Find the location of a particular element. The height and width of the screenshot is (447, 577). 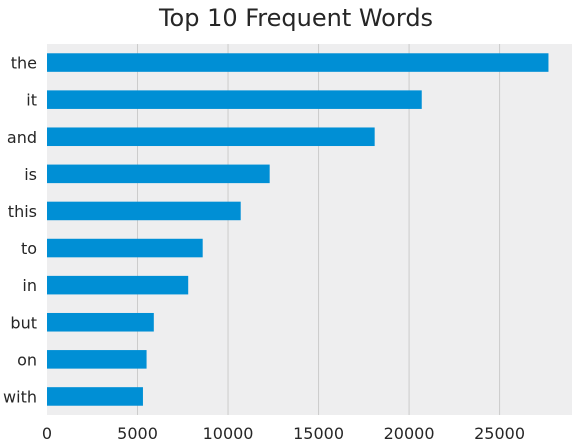

y-tick-label: the is located at coordinates (24, 63).